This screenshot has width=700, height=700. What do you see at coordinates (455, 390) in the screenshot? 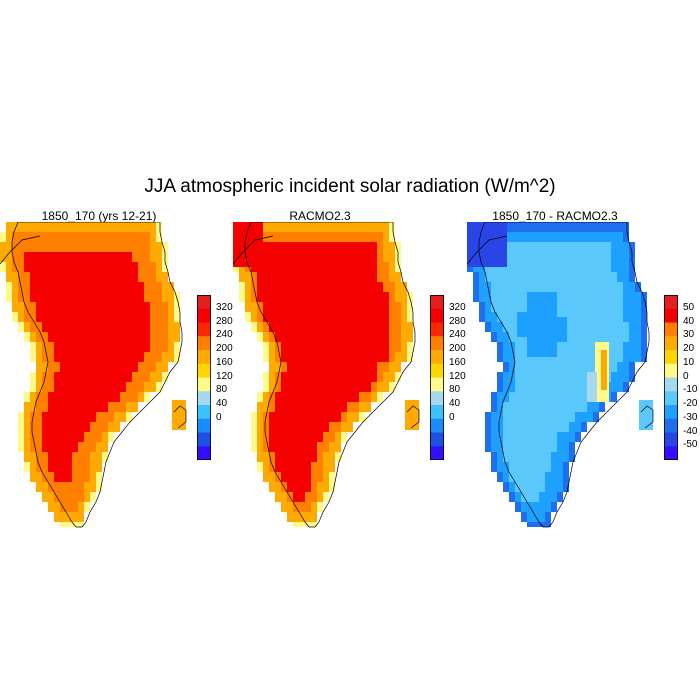
I see `colorbar-abs-2-tick-label: 80` at bounding box center [455, 390].